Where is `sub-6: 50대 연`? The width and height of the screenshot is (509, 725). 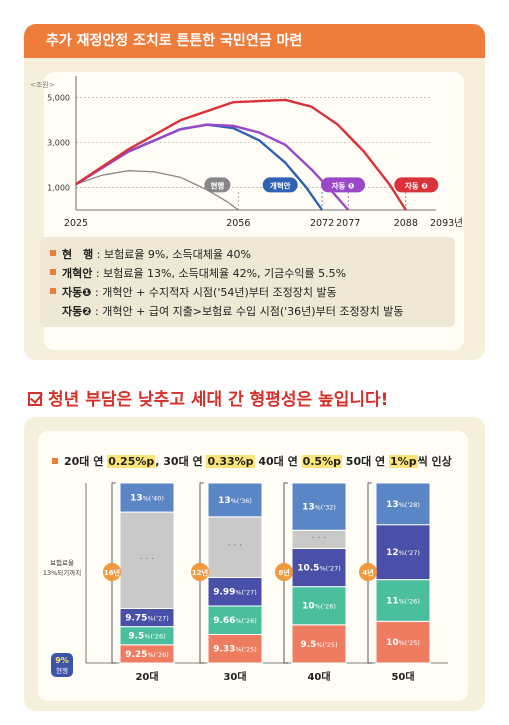 sub-6: 50대 연 is located at coordinates (365, 461).